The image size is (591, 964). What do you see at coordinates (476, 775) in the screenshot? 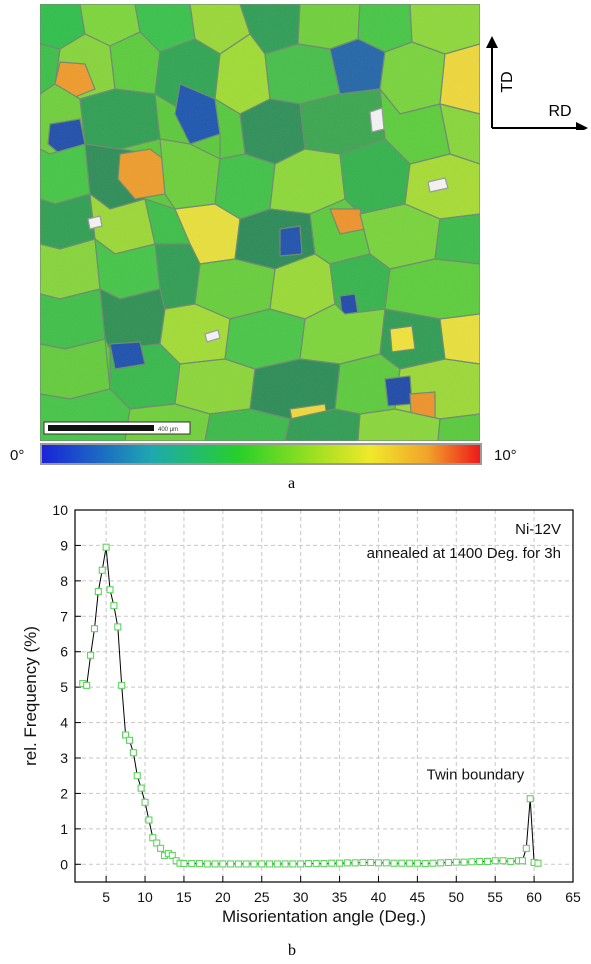
I see `annotation-twin-boundary: Twin boundary` at bounding box center [476, 775].